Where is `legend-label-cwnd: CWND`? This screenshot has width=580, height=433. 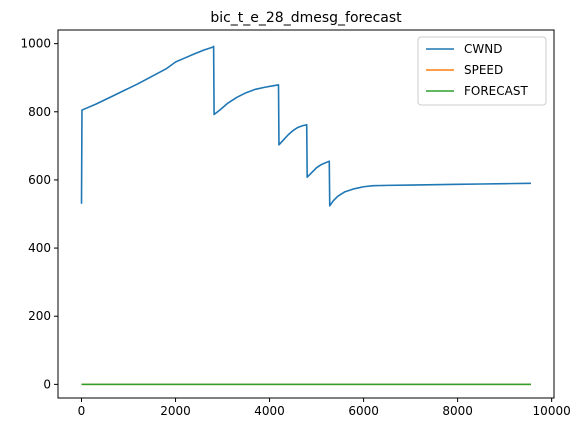
legend-label-cwnd: CWND is located at coordinates (483, 49).